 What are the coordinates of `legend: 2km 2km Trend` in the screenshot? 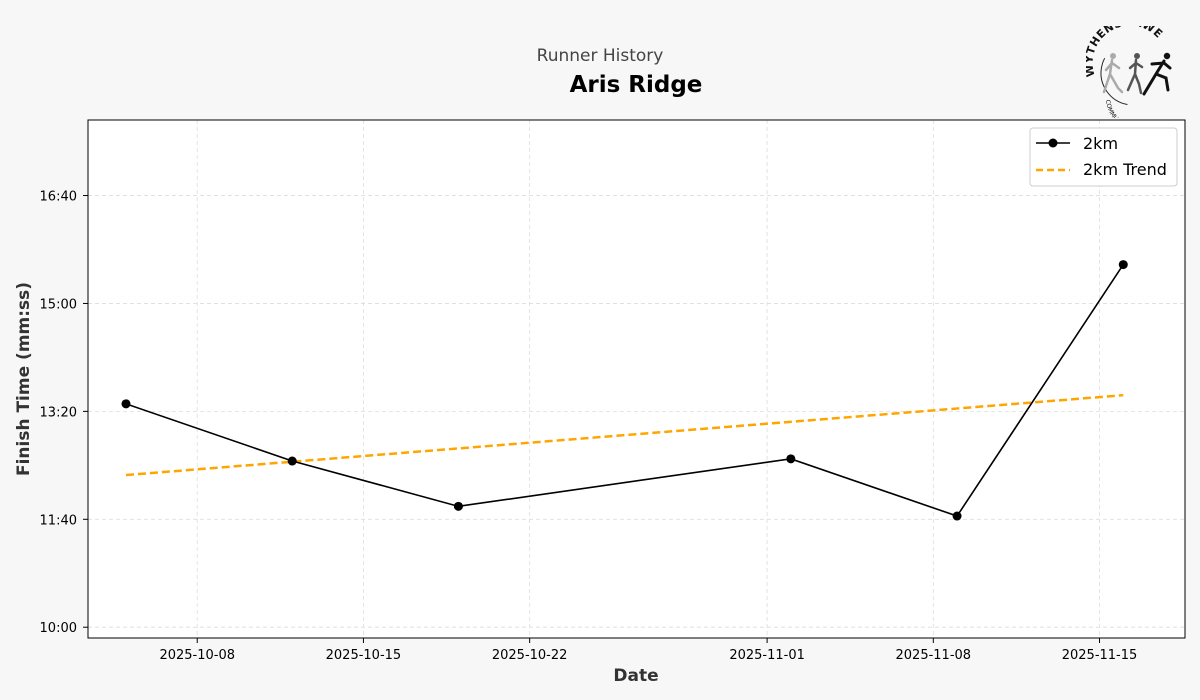 It's located at (1103, 157).